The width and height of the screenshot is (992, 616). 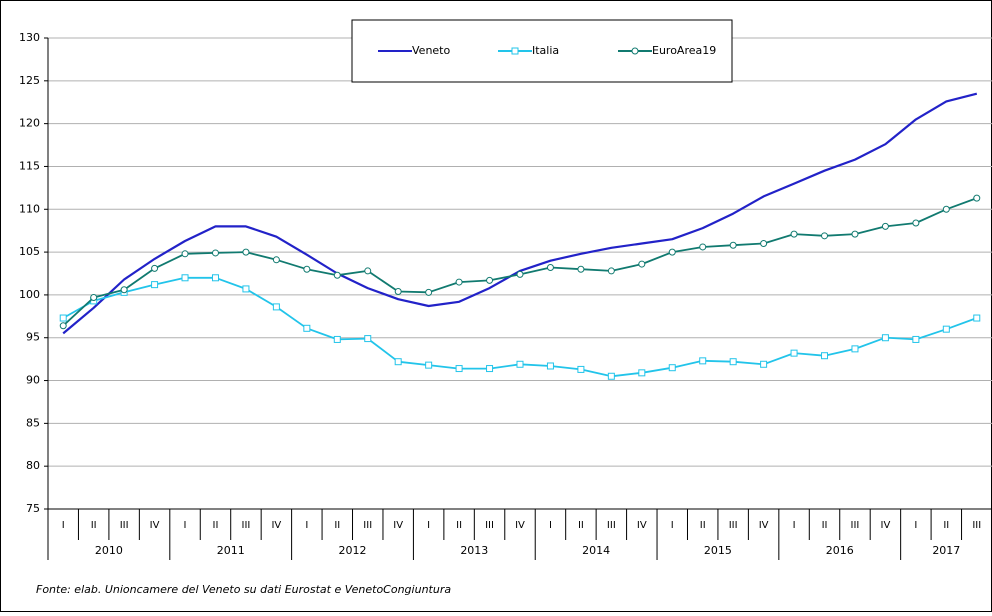 What do you see at coordinates (840, 550) in the screenshot?
I see `year-label: 2016` at bounding box center [840, 550].